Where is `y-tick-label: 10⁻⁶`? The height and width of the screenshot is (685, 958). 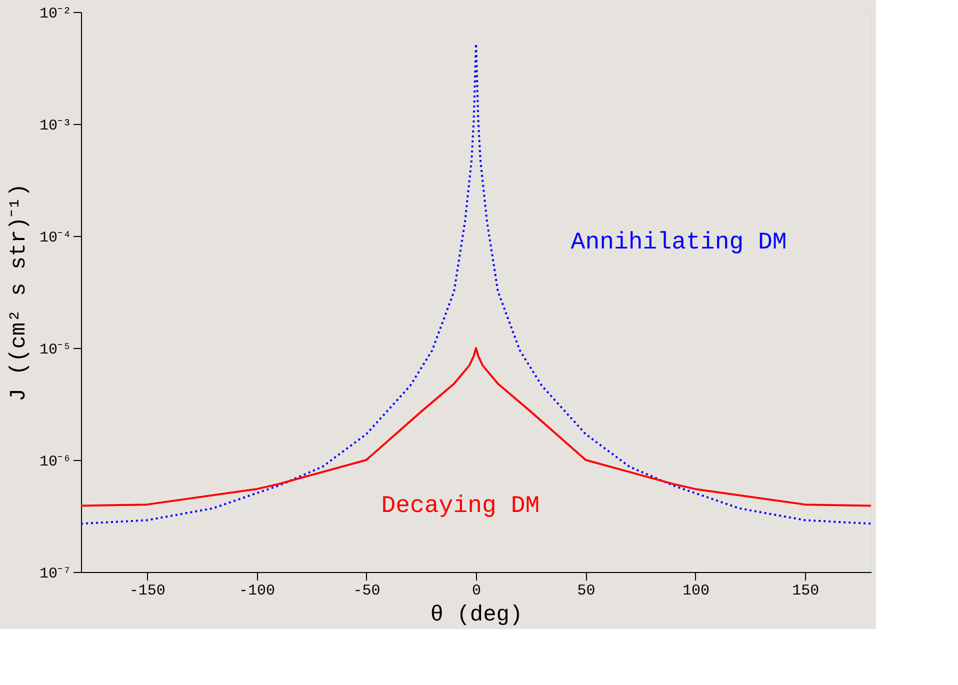 y-tick-label: 10⁻⁶ is located at coordinates (55, 462).